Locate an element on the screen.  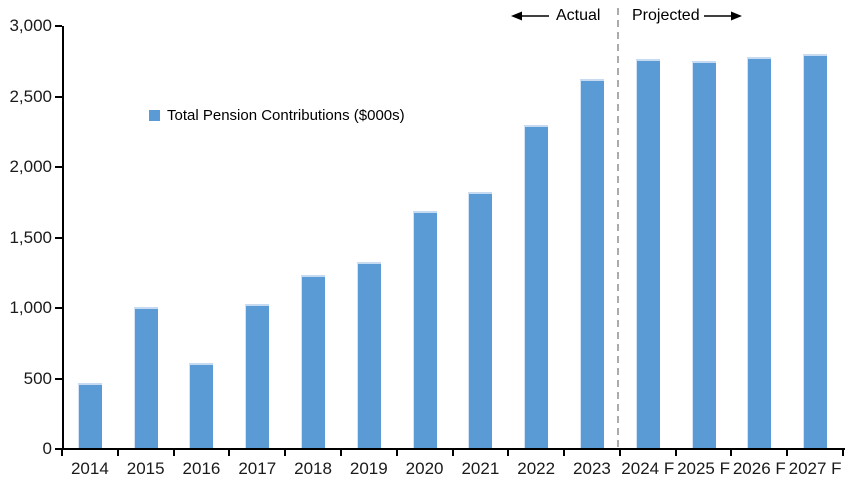
x-axis-category-label: 2018 is located at coordinates (313, 468).